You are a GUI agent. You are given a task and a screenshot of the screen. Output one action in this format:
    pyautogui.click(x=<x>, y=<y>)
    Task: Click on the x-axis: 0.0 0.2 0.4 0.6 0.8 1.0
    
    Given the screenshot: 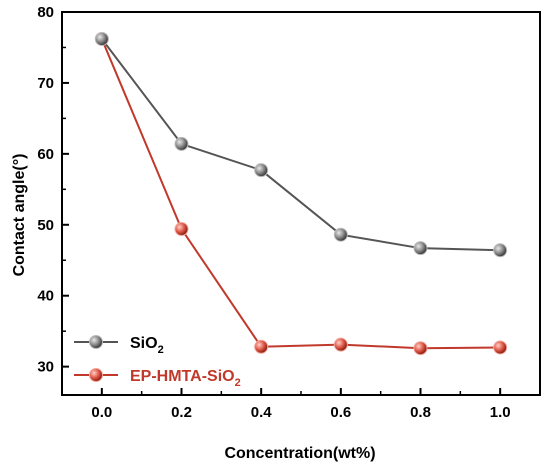 What is the action you would take?
    pyautogui.click(x=301, y=404)
    